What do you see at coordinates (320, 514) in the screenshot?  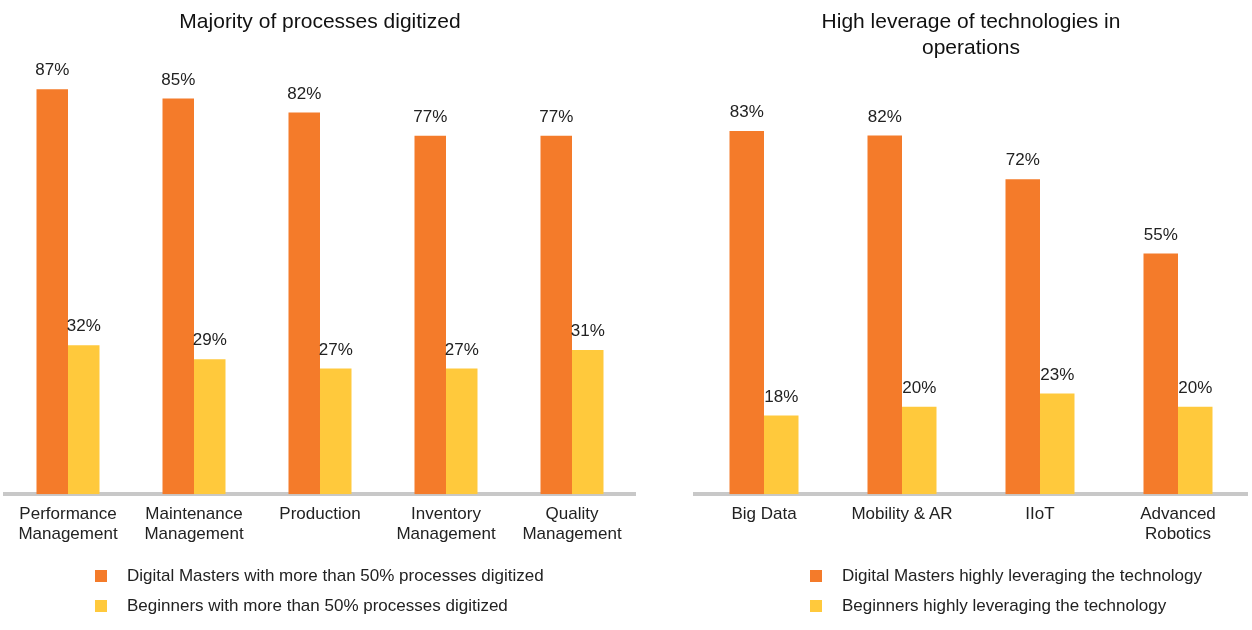 I see `x-tick-label: Production` at bounding box center [320, 514].